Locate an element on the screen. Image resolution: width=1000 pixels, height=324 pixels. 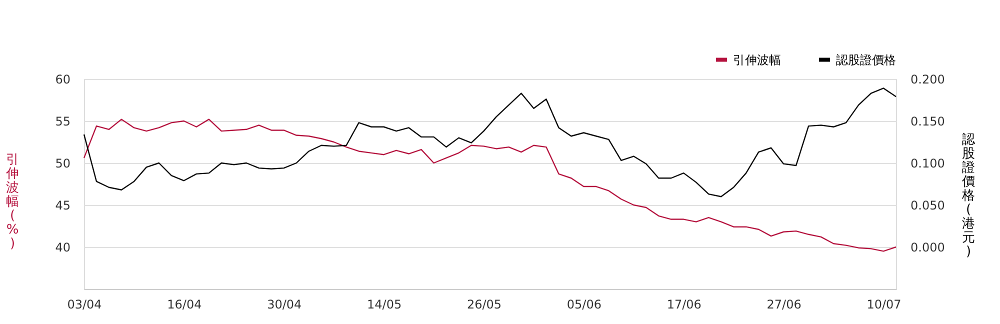
y-tick-label: 50 is located at coordinates (62, 163).